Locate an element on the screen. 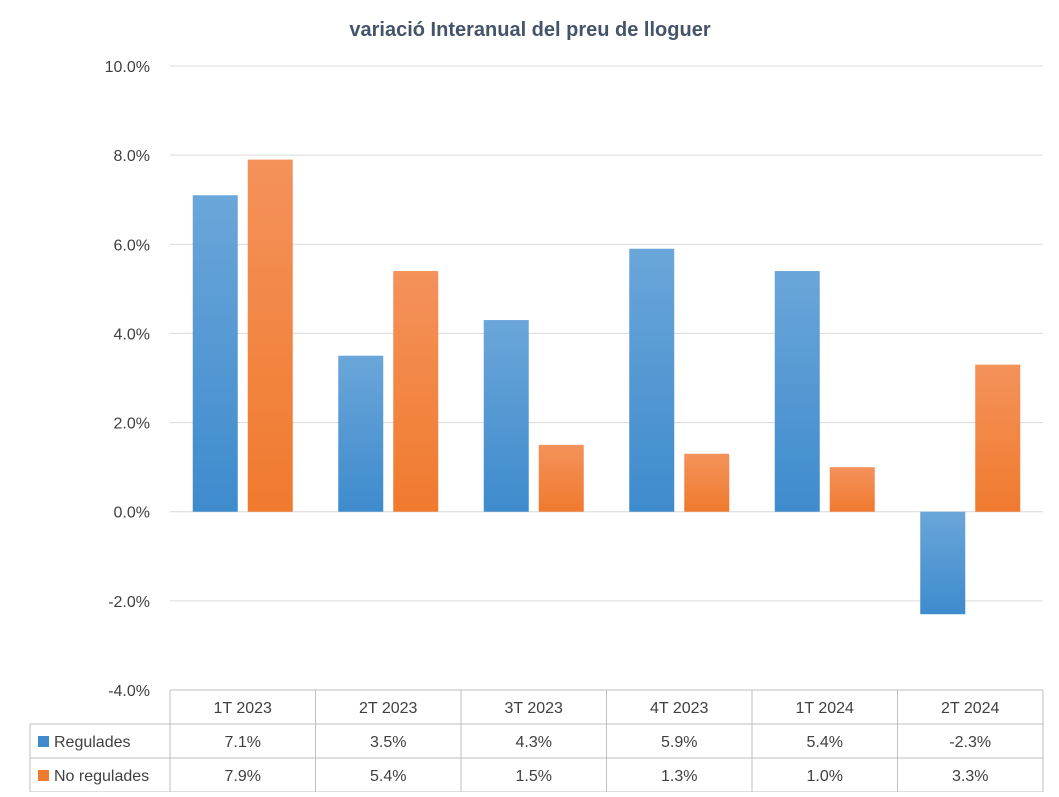 The width and height of the screenshot is (1059, 797). category-label: 1T 2024 is located at coordinates (825, 708).